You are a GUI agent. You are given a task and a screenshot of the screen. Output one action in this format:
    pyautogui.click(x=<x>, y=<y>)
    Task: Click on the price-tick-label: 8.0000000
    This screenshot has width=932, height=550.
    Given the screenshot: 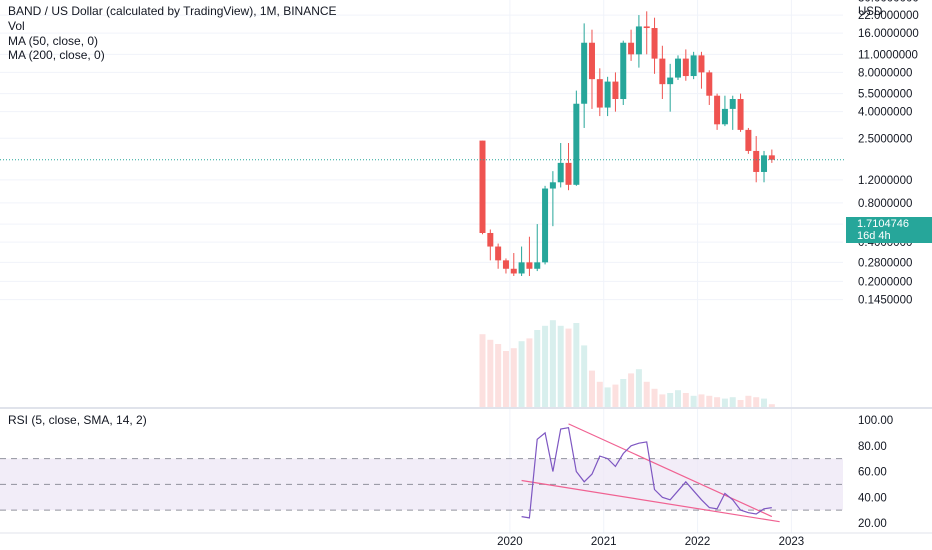 What is the action you would take?
    pyautogui.click(x=885, y=73)
    